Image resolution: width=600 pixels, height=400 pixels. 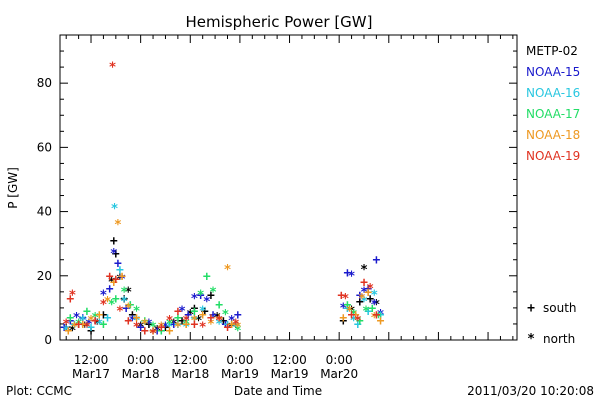 I want to click on y-tick-label: 0, so click(x=48, y=340).